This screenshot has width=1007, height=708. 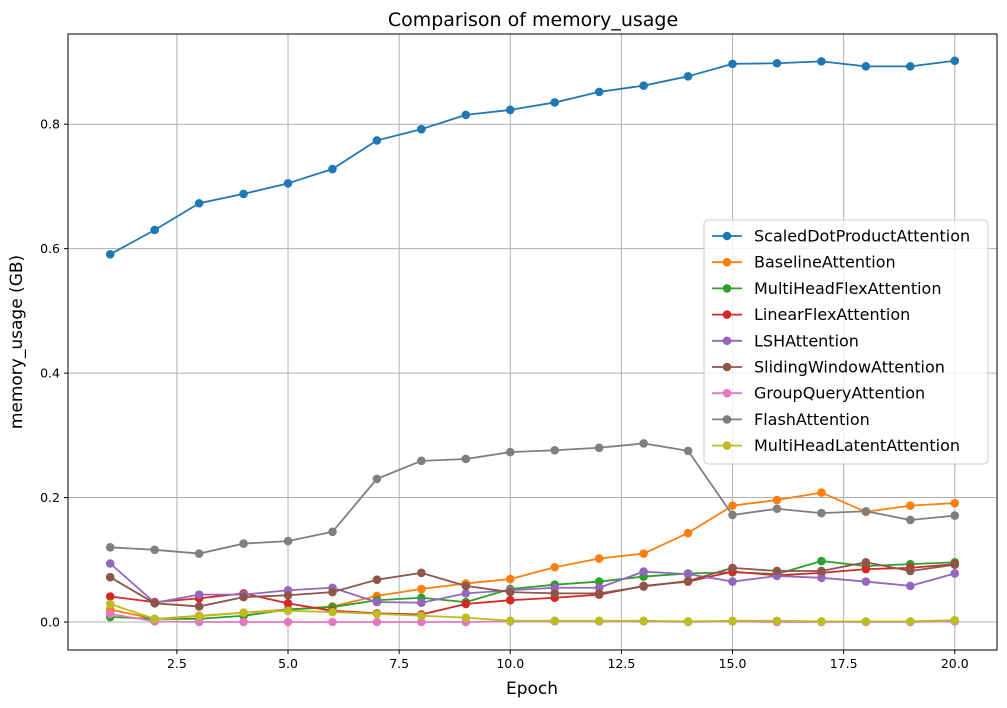 I want to click on legend-label: LinearFlexAttention, so click(x=832, y=314).